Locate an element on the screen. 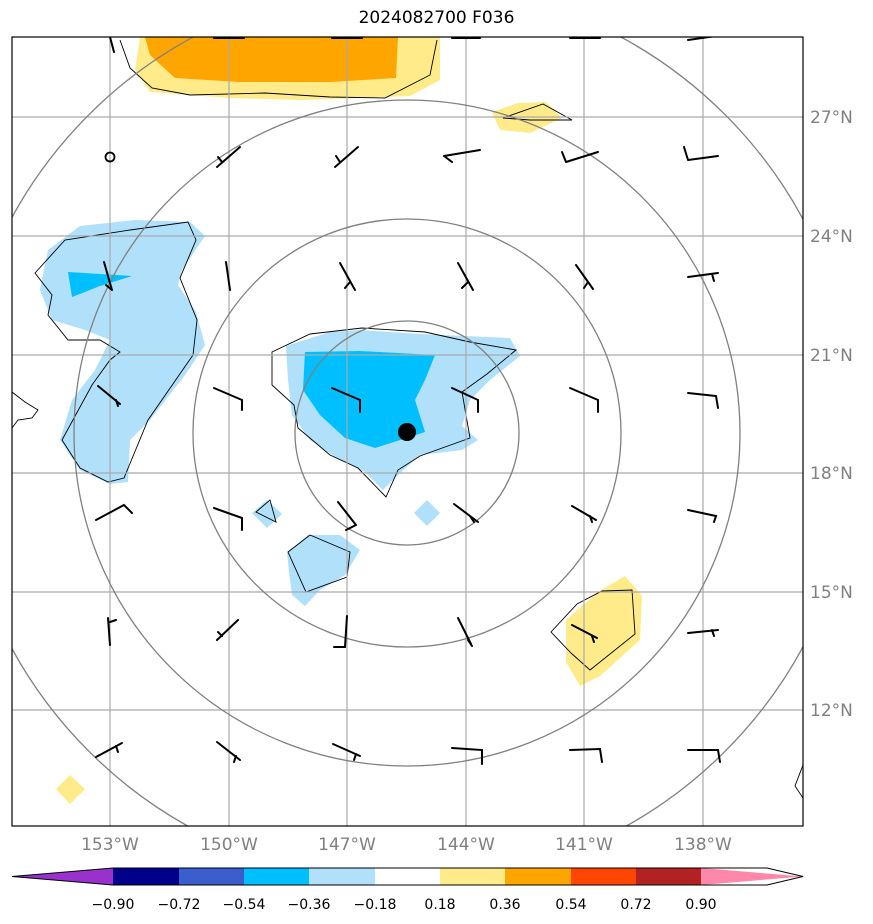 Image resolution: width=873 pixels, height=924 pixels. colorbar-outline is located at coordinates (407, 876).